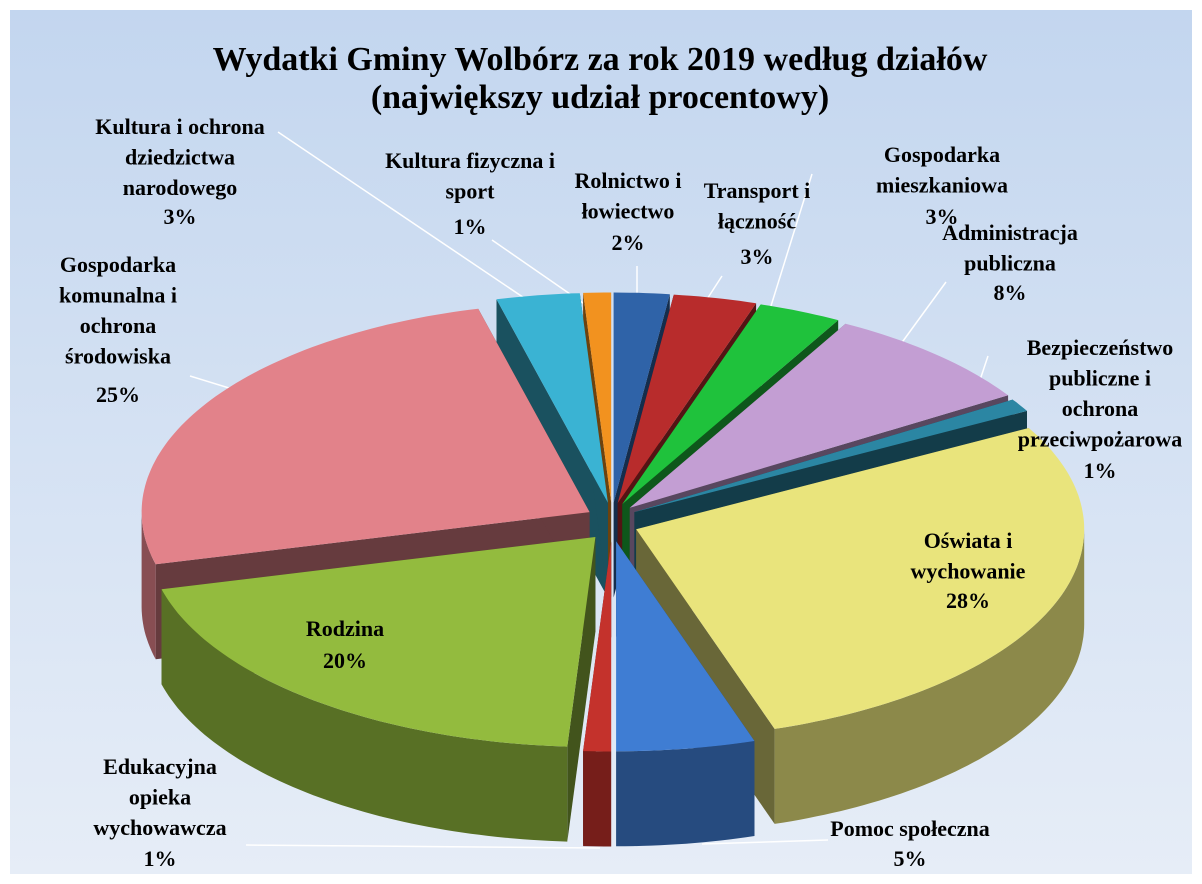 The image size is (1202, 884). I want to click on slice-label: Administracja publiczna, so click(1010, 248).